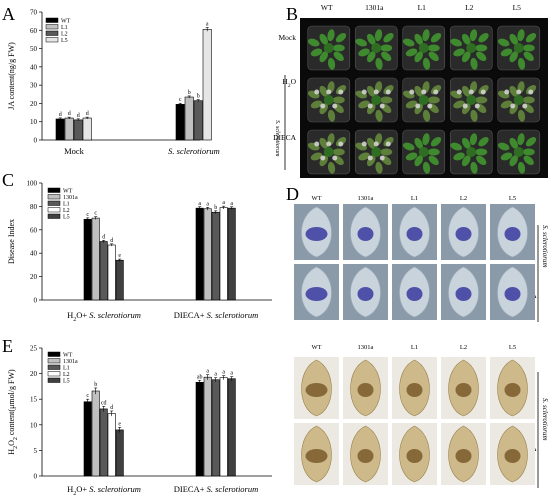  What do you see at coordinates (469, 7) in the screenshot?
I see `panel-b-column-label: L2` at bounding box center [469, 7].